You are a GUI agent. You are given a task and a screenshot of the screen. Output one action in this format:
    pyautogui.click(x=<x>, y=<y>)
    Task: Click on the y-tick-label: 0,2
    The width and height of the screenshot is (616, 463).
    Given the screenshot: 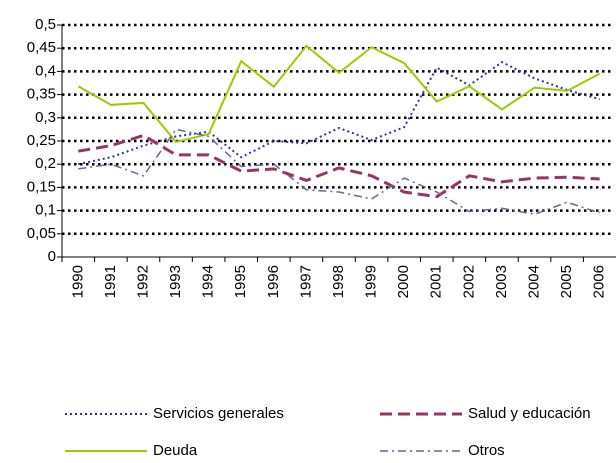 What is the action you would take?
    pyautogui.click(x=45, y=163)
    